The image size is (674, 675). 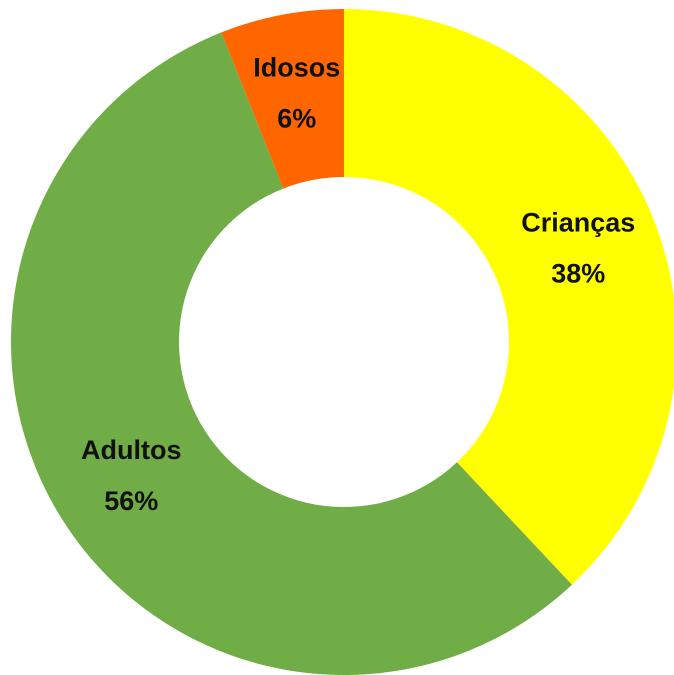 I want to click on slice-value: 56%, so click(x=131, y=501).